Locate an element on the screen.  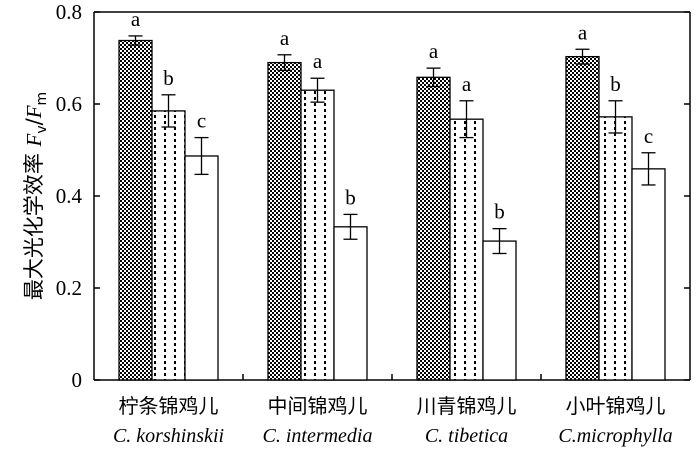
y-tick-label: 0.2 is located at coordinates (69, 288).